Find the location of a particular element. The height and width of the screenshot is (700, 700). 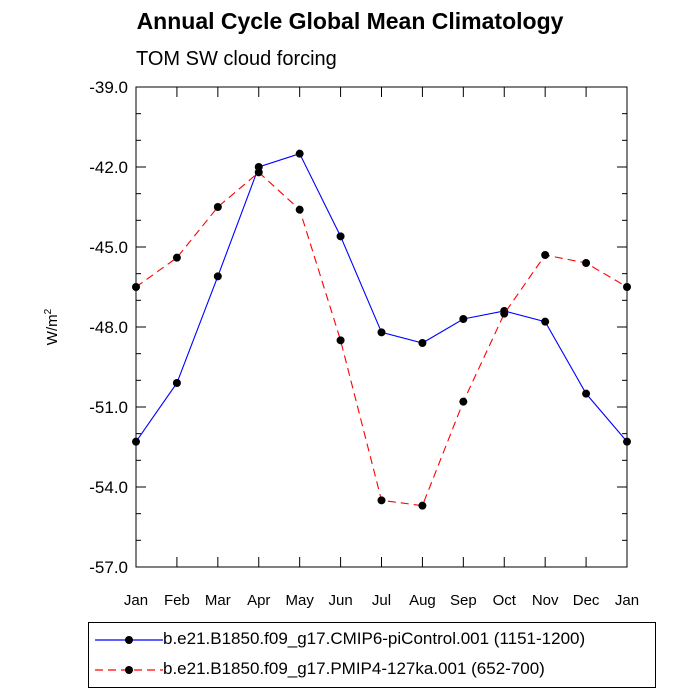

x-tick-label: May is located at coordinates (299, 600).